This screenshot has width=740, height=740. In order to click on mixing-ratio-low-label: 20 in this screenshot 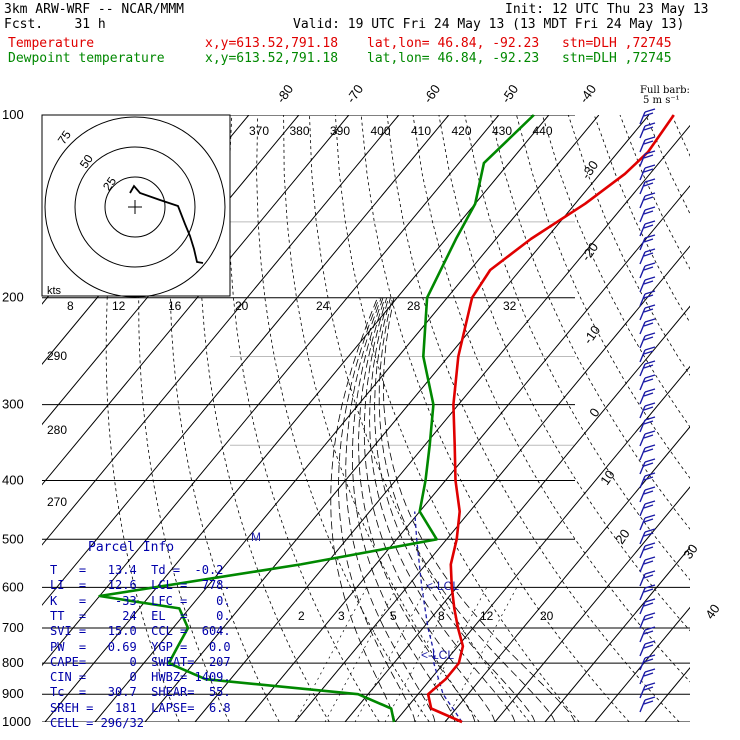, I will do `click(547, 616)`.